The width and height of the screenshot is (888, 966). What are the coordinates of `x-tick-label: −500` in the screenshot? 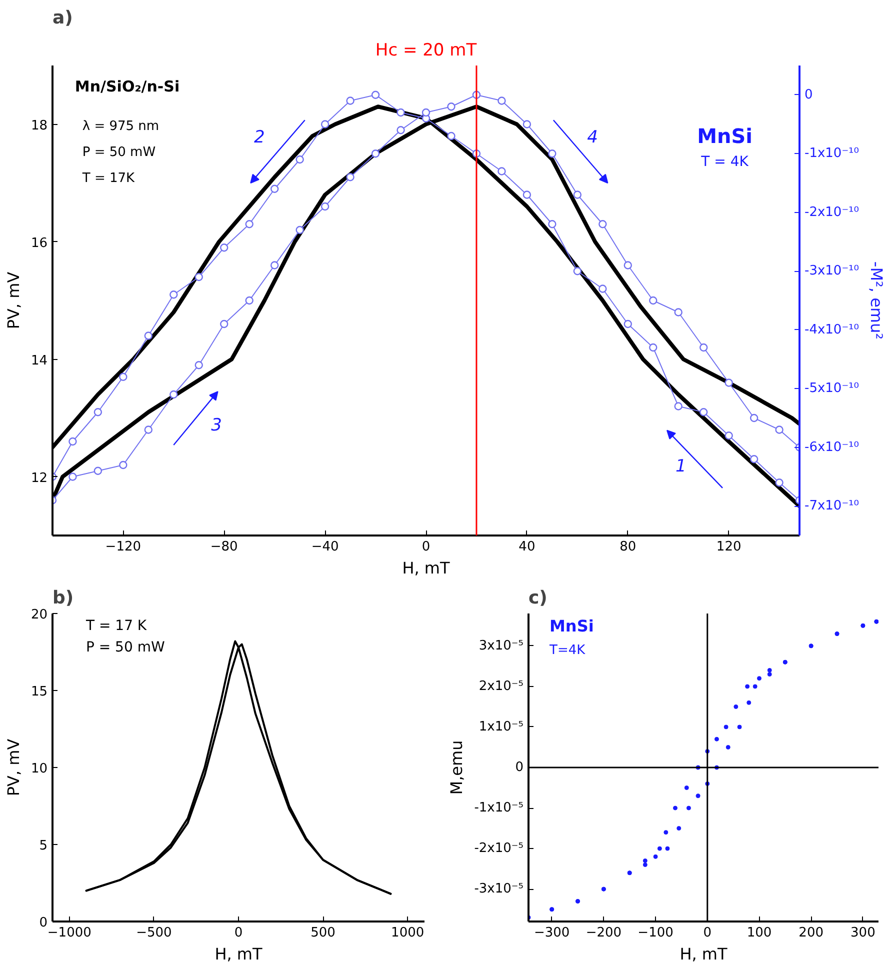 It's located at (154, 933).